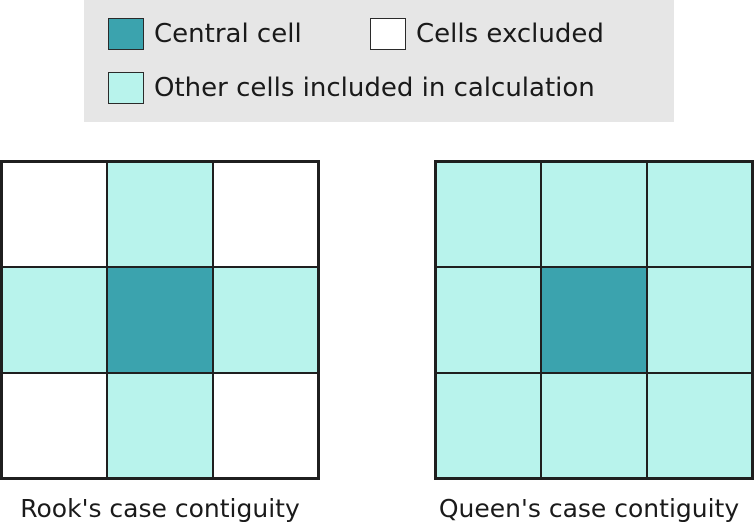  I want to click on central-cell-swatch, so click(126, 34).